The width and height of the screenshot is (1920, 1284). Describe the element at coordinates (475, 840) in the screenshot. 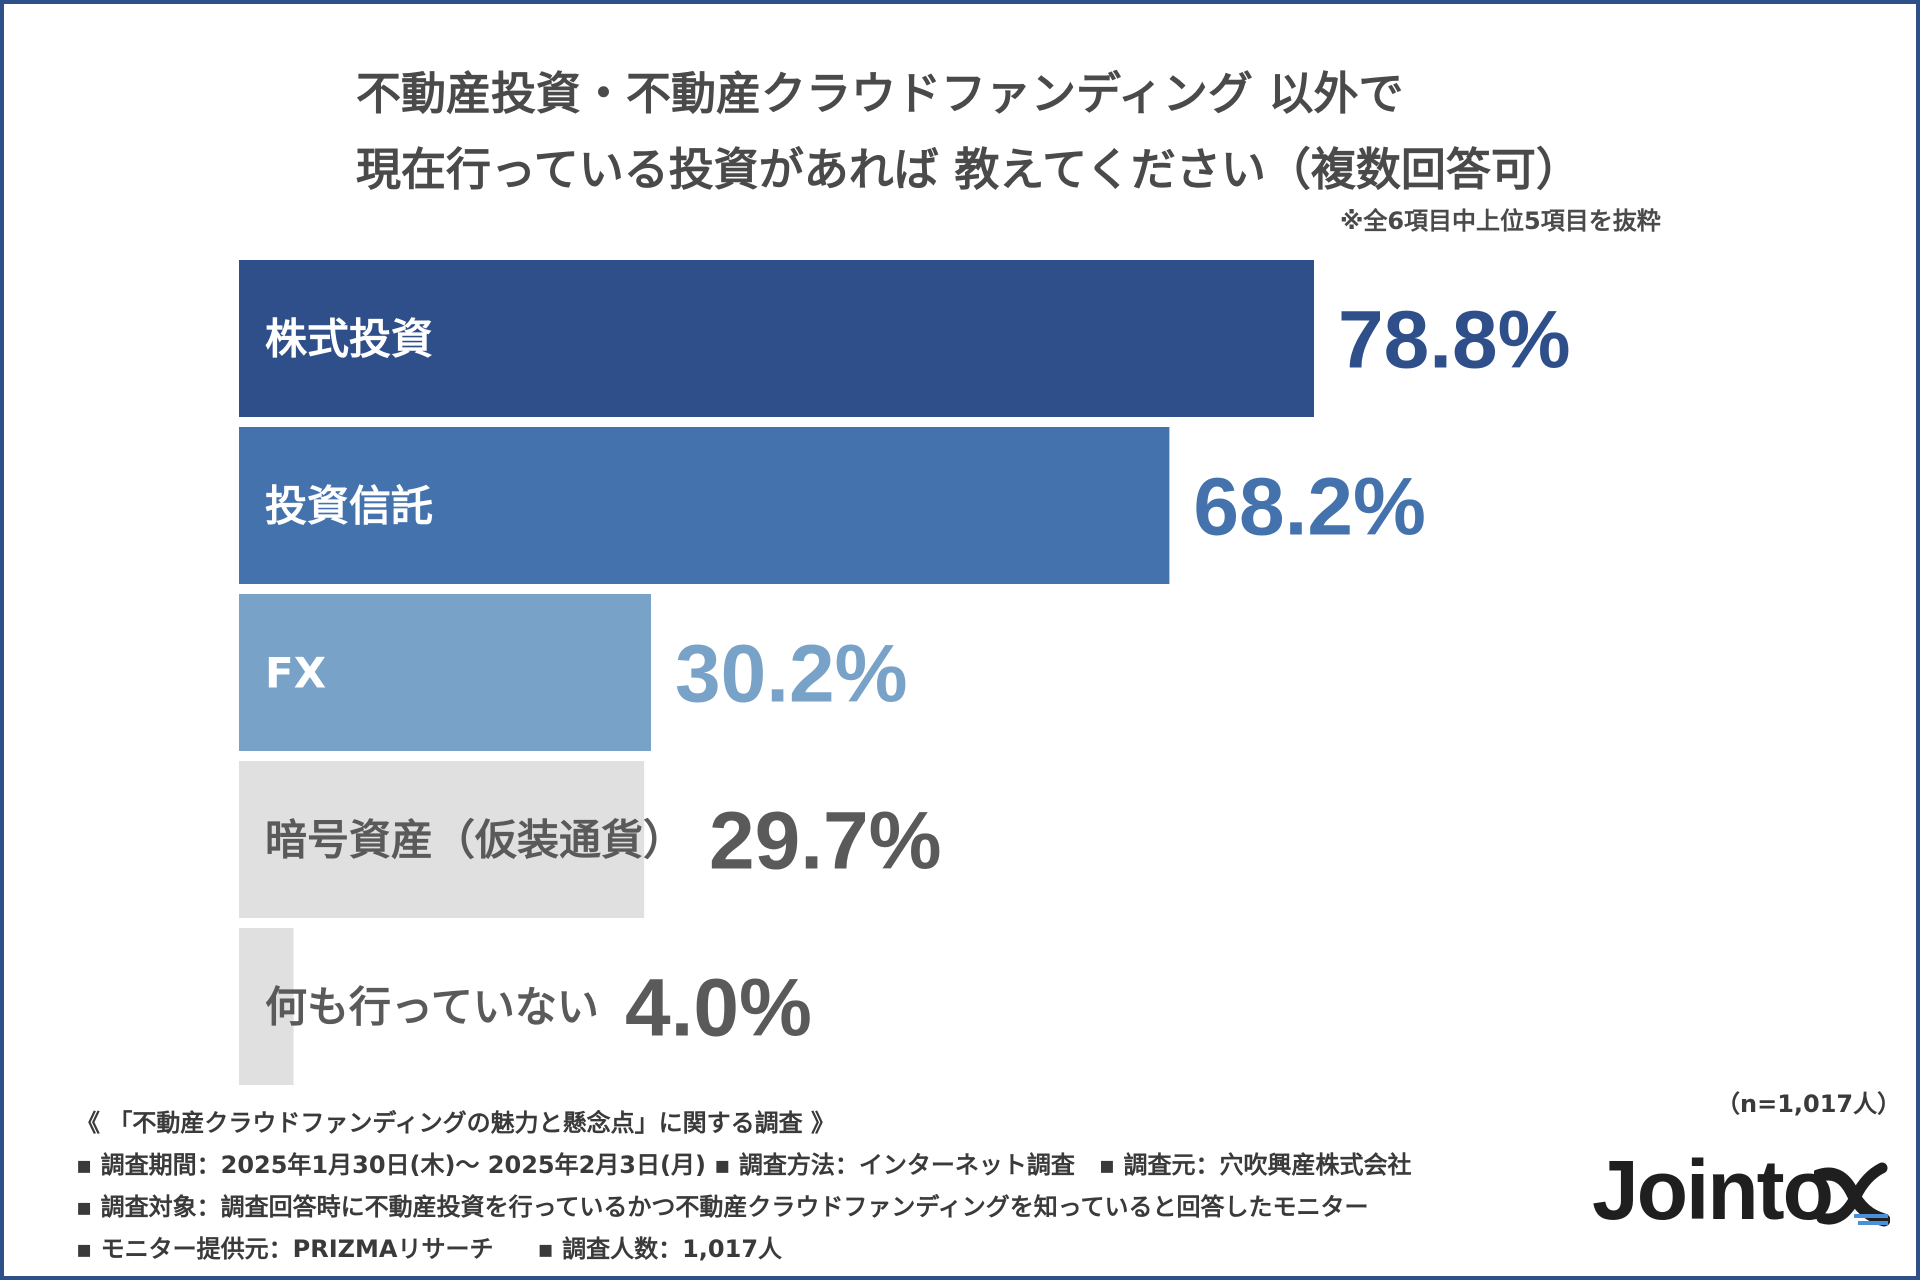

I see `bar-label-3: 暗号資産（仮装通貨）` at that location.